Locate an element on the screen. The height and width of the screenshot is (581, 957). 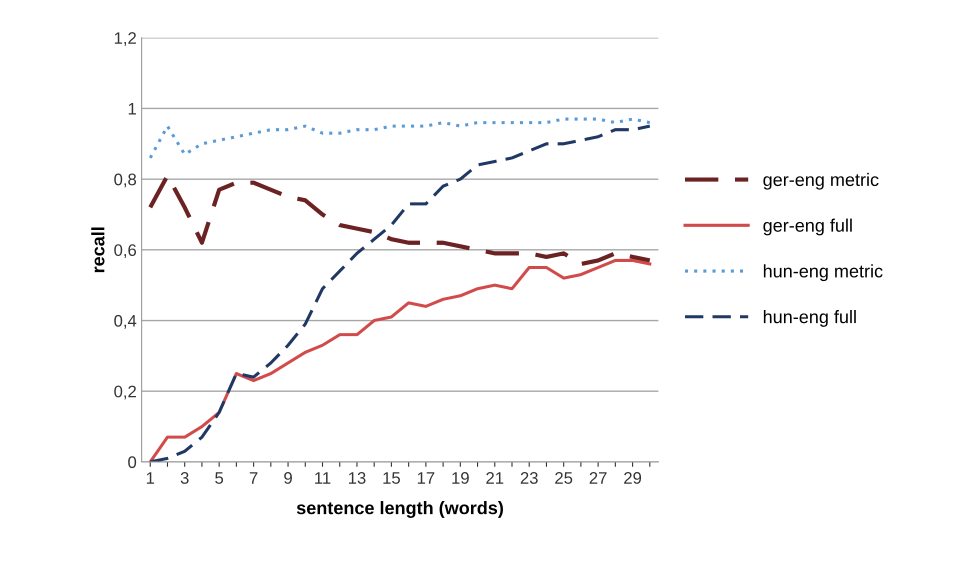
y-tick-label: 0,6 is located at coordinates (125, 251).